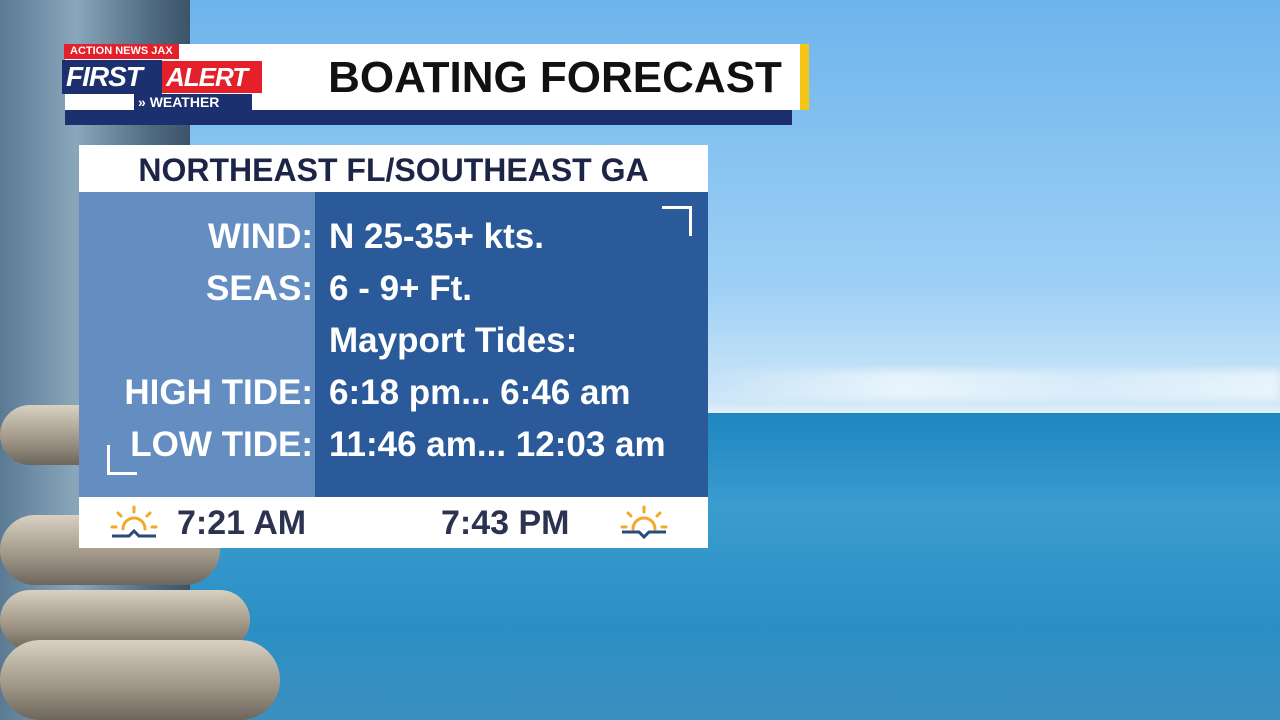  I want to click on wind-row: WIND: N 25-35+ kts., so click(393, 237).